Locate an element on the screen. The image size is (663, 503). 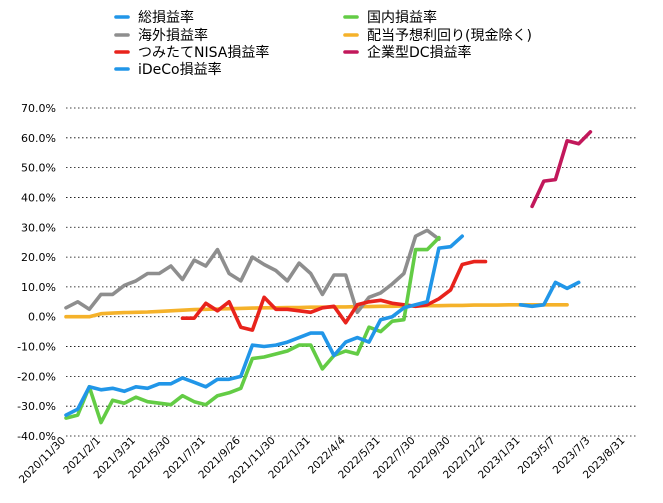
y-tick-label: 10.0% is located at coordinates (38, 287).